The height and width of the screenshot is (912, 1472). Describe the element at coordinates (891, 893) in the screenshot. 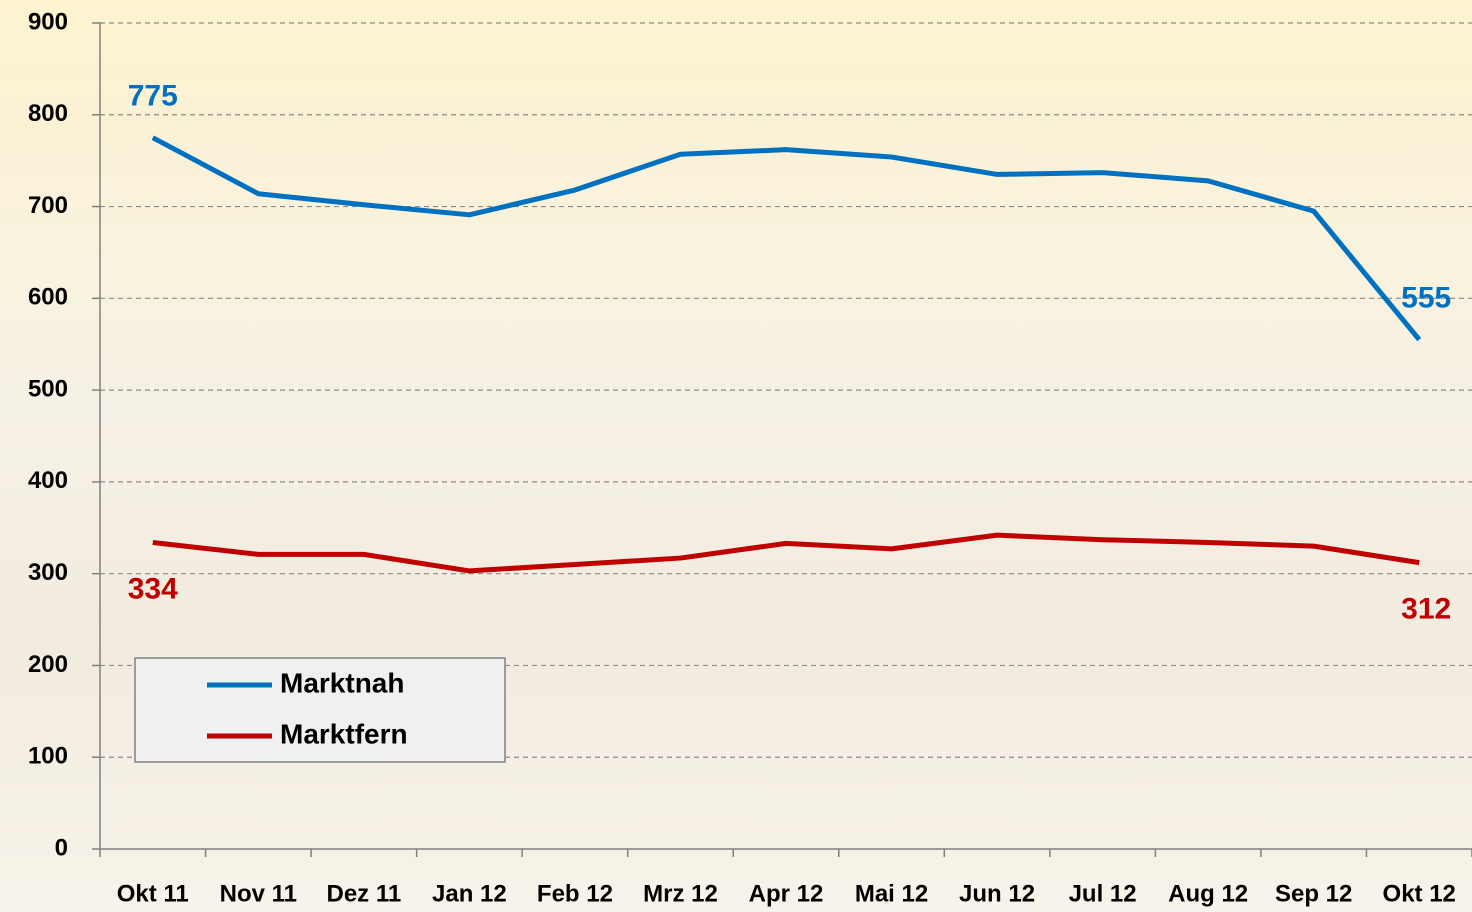

I see `x-tick-label: Mai 12` at that location.